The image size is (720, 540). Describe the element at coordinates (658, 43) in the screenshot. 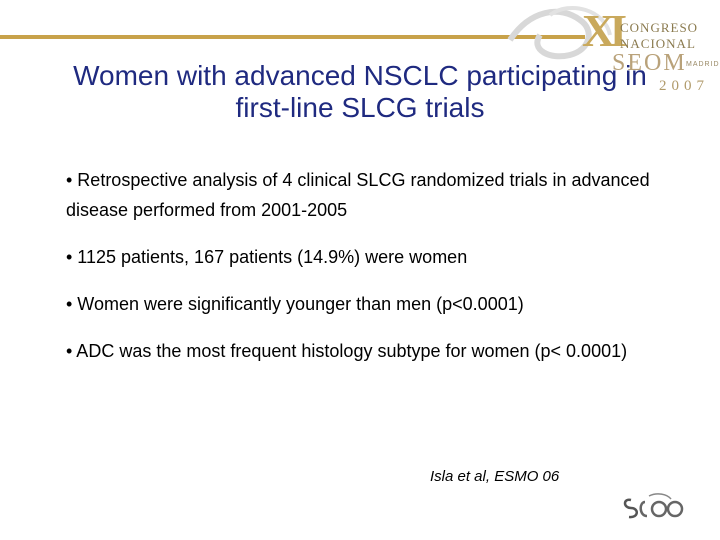

I see `logo-nacional: NACIONAL` at that location.